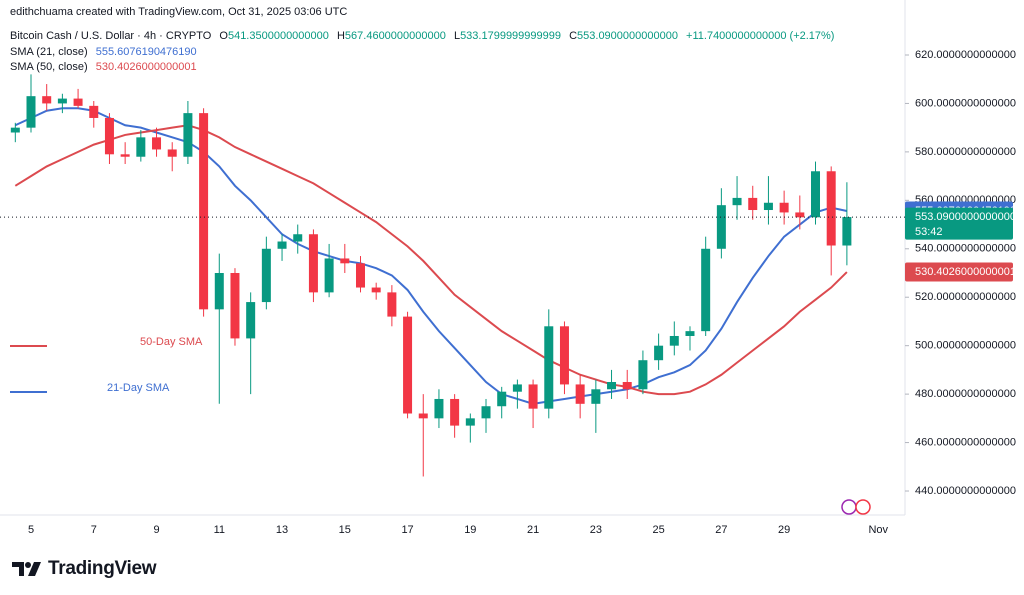 The width and height of the screenshot is (1024, 595). Describe the element at coordinates (26, 569) in the screenshot. I see `brand-icon` at that location.